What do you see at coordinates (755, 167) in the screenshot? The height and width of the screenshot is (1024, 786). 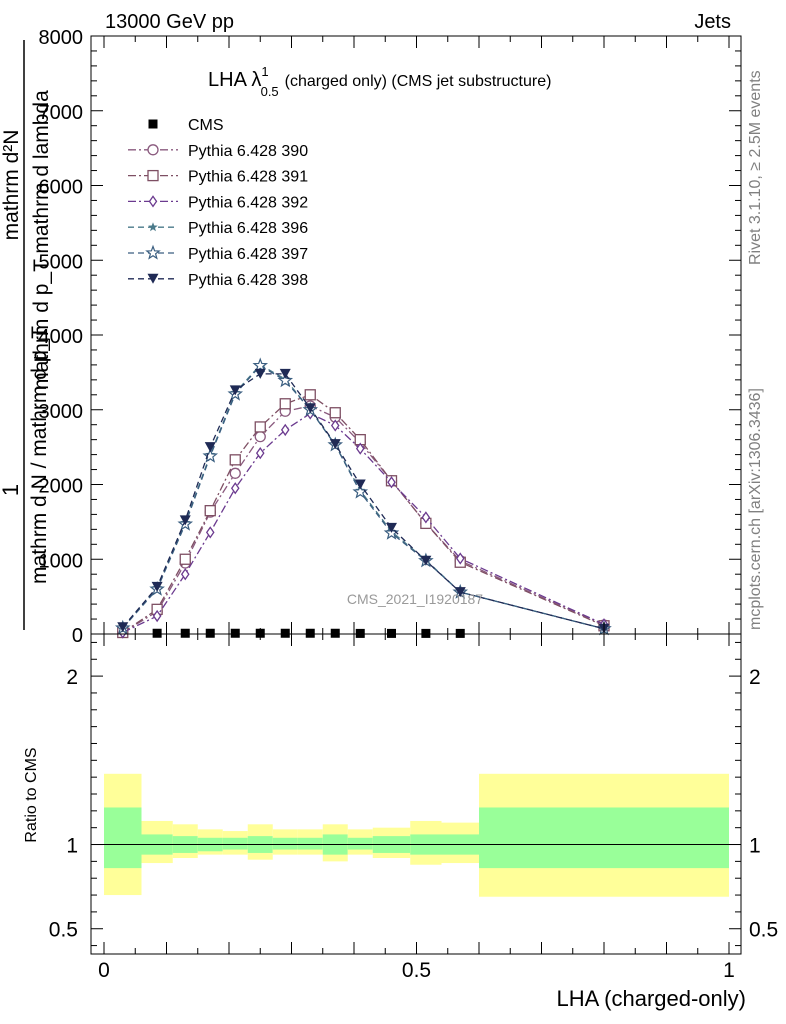 I see `side-label-top: Rivet 3.1.10, ≥ 2.5M events` at bounding box center [755, 167].